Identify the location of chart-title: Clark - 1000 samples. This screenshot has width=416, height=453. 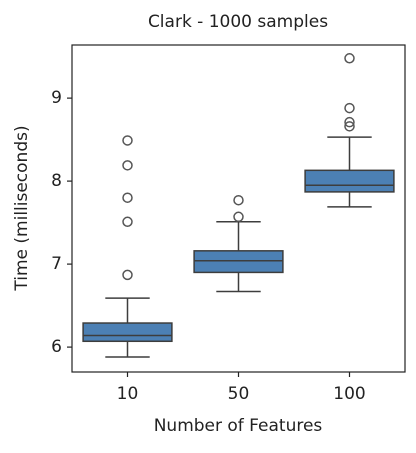
(238, 22).